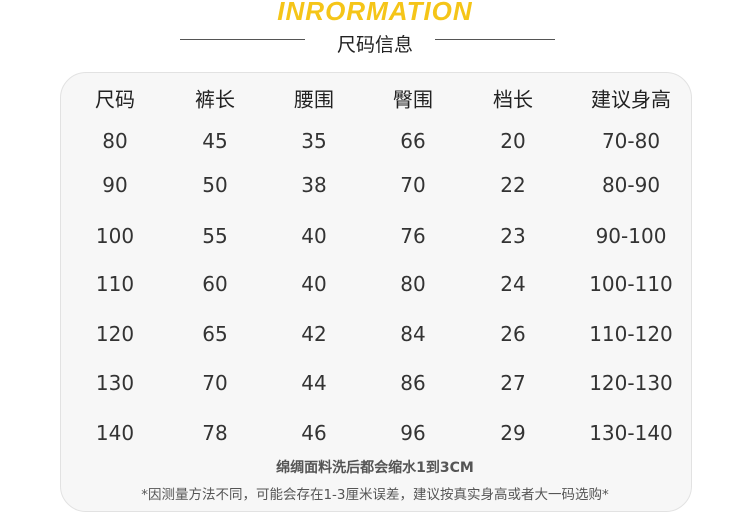 The height and width of the screenshot is (526, 750). Describe the element at coordinates (314, 334) in the screenshot. I see `table-cell: 42` at that location.